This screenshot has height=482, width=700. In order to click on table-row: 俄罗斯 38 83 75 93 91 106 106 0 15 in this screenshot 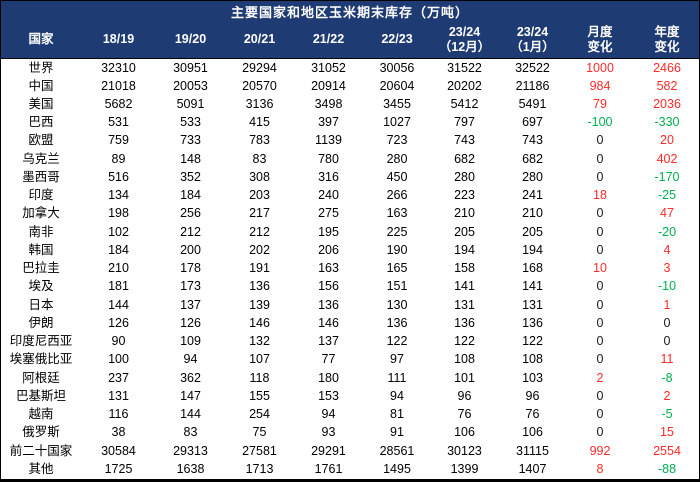, I will do `click(350, 433)`.